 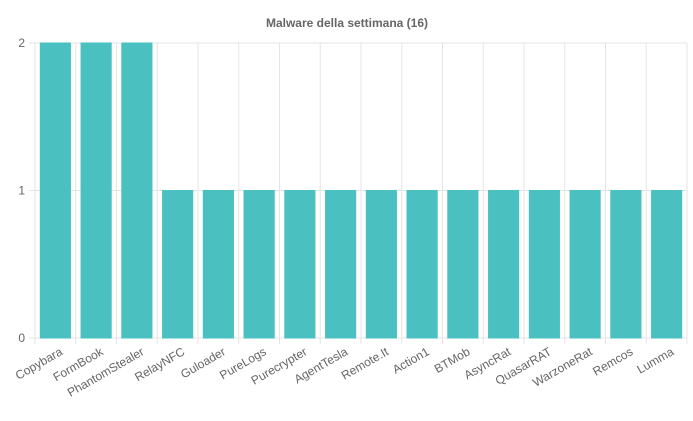 I want to click on y-tick-label: 2, so click(x=21, y=43).